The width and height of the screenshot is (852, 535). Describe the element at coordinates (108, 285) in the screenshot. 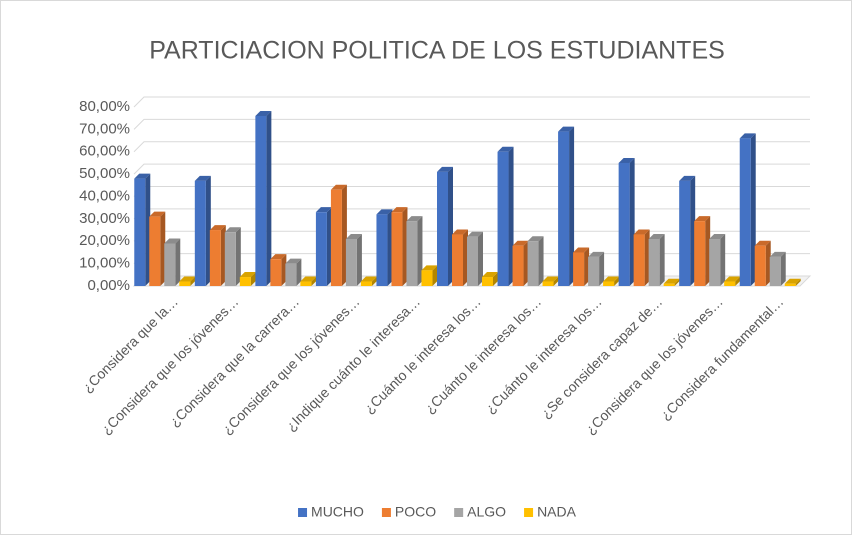

I see `y-tick-label: 0,00%` at that location.